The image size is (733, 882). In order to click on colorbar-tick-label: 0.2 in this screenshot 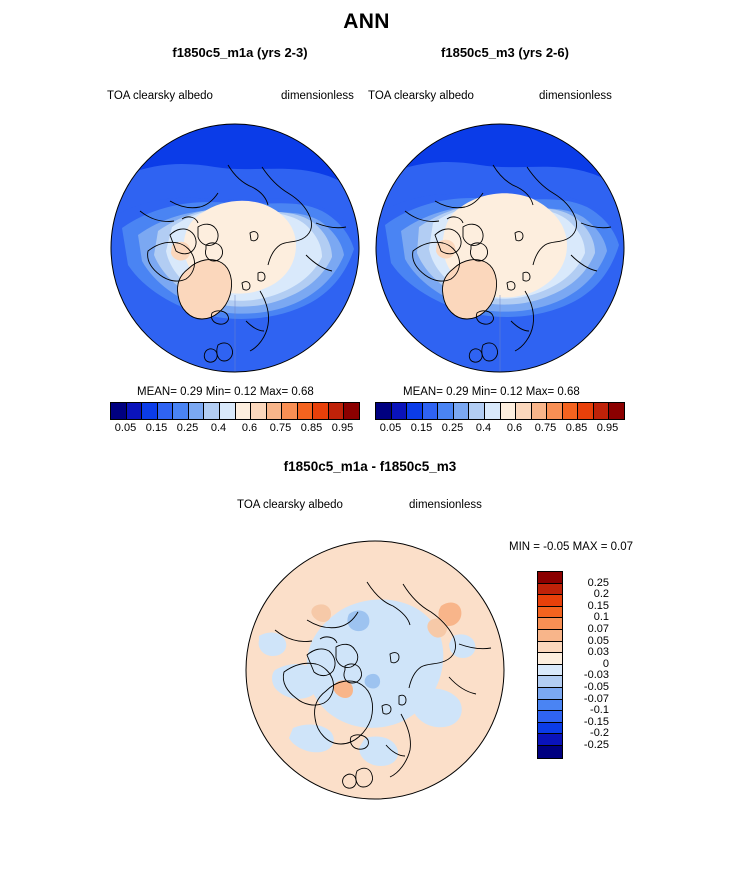, I will do `click(601, 594)`.